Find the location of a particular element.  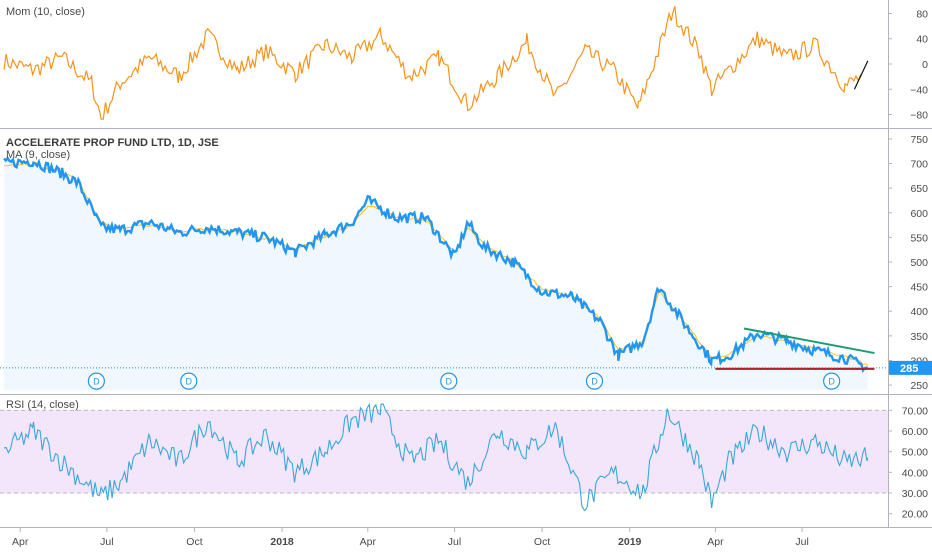

resistance-trendline is located at coordinates (809, 341).